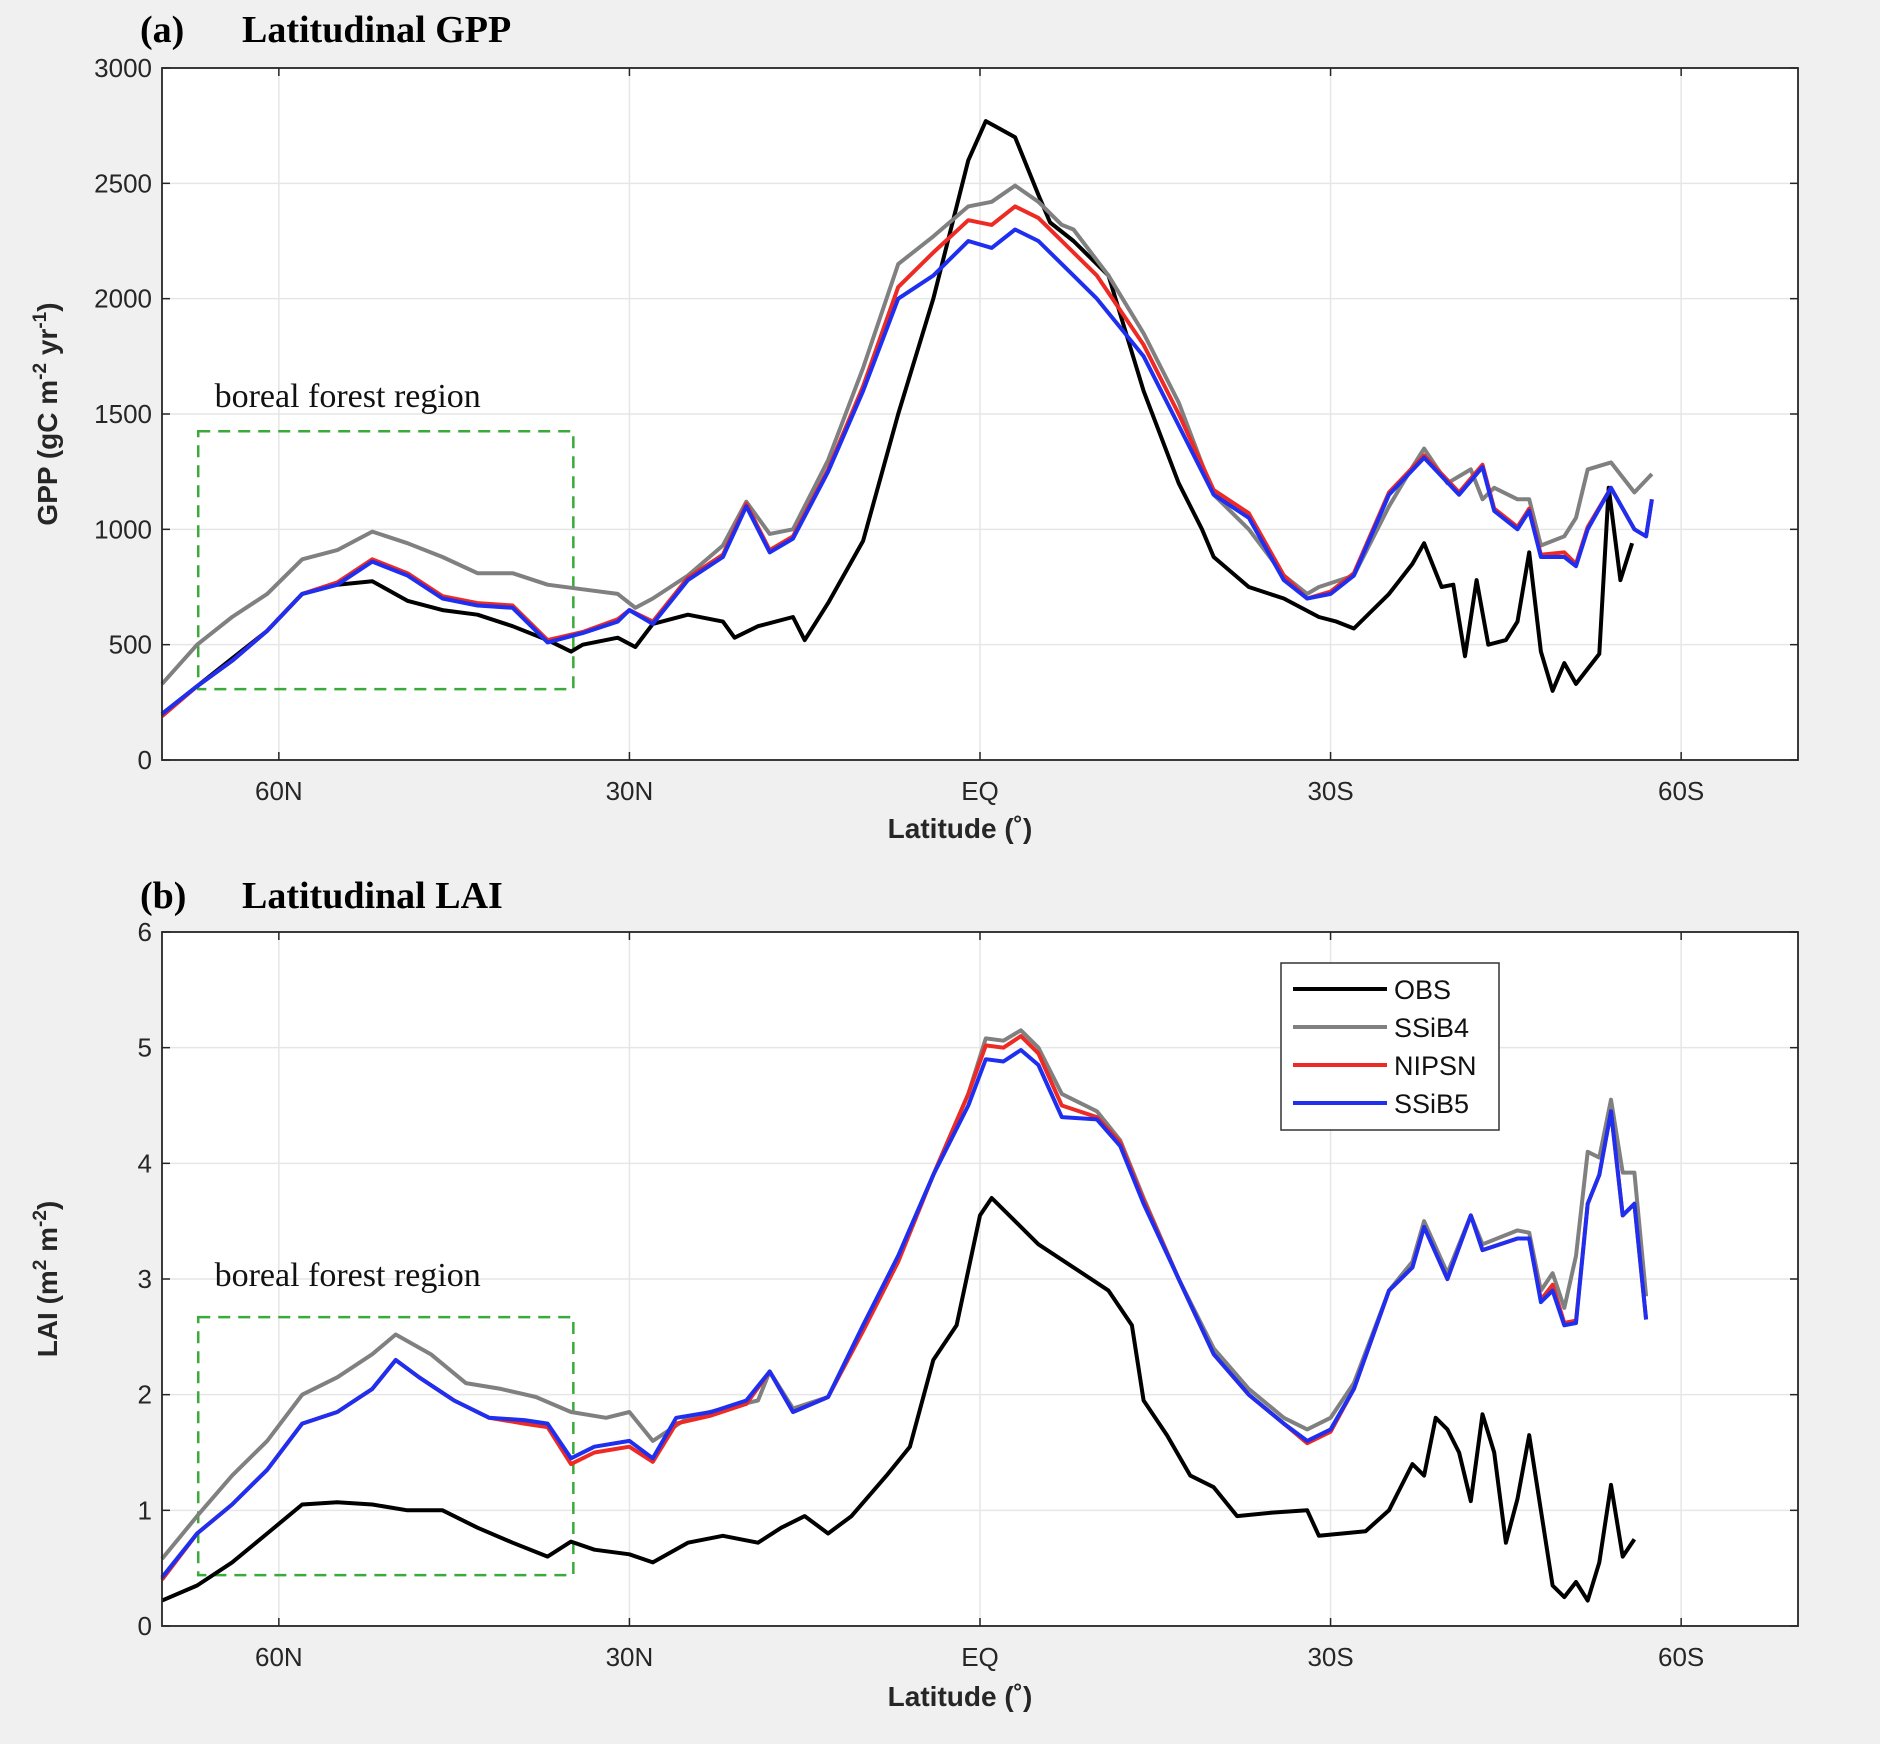 This screenshot has width=1880, height=1744. Describe the element at coordinates (376, 30) in the screenshot. I see `chart-title-a: Latitudinal GPP` at that location.